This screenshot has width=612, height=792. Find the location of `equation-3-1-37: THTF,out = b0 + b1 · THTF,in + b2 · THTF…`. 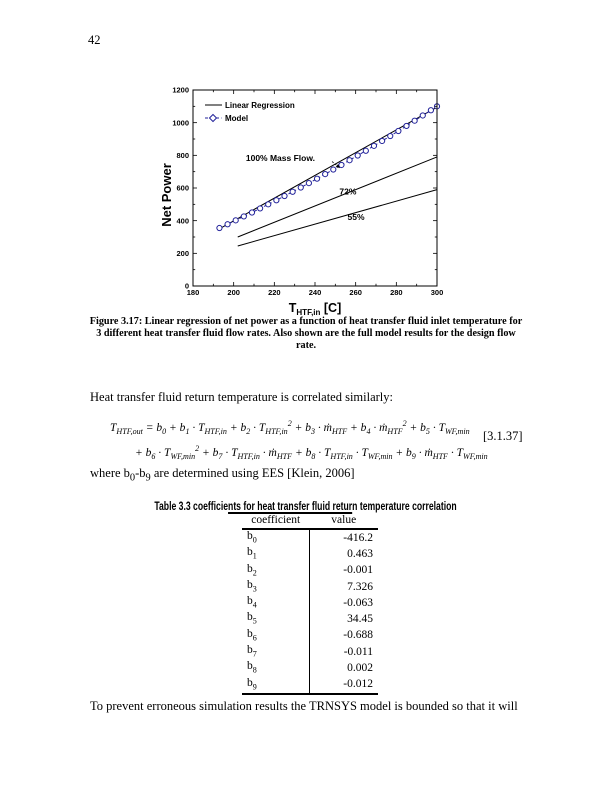

equation-3-1-37: THTF,out = b0 + b1 · THTF,in + b2 · THTF… is located at coordinates (299, 440).